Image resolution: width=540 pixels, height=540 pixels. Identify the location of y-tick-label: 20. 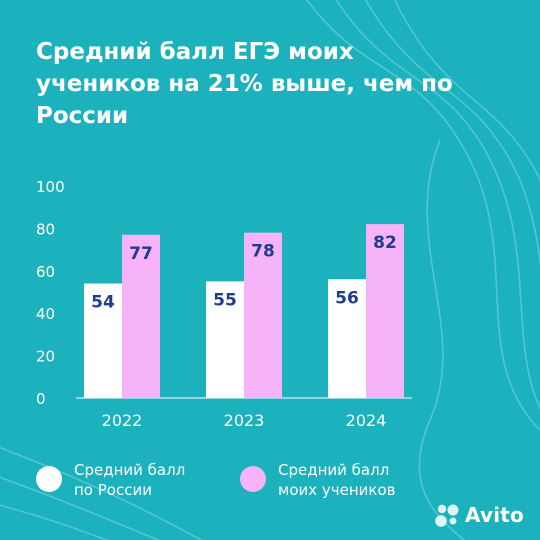
(45, 357).